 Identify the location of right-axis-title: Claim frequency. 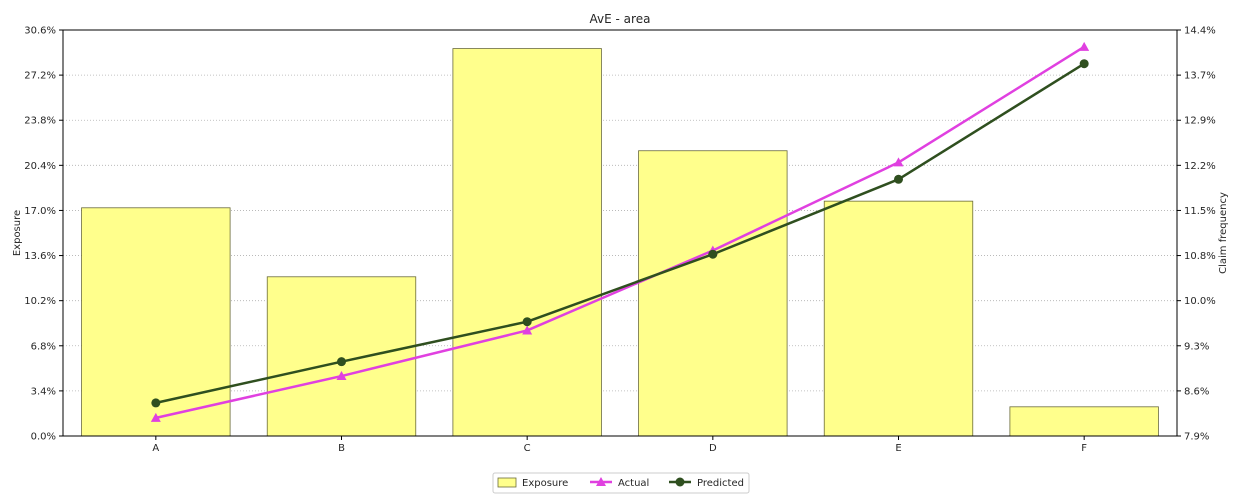
(1223, 233).